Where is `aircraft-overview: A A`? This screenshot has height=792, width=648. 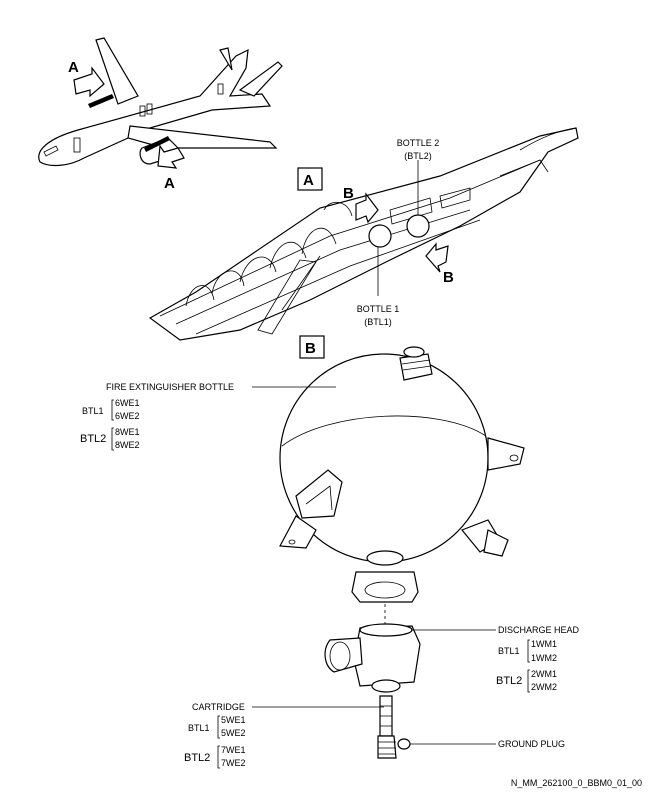 aircraft-overview: A A is located at coordinates (160, 114).